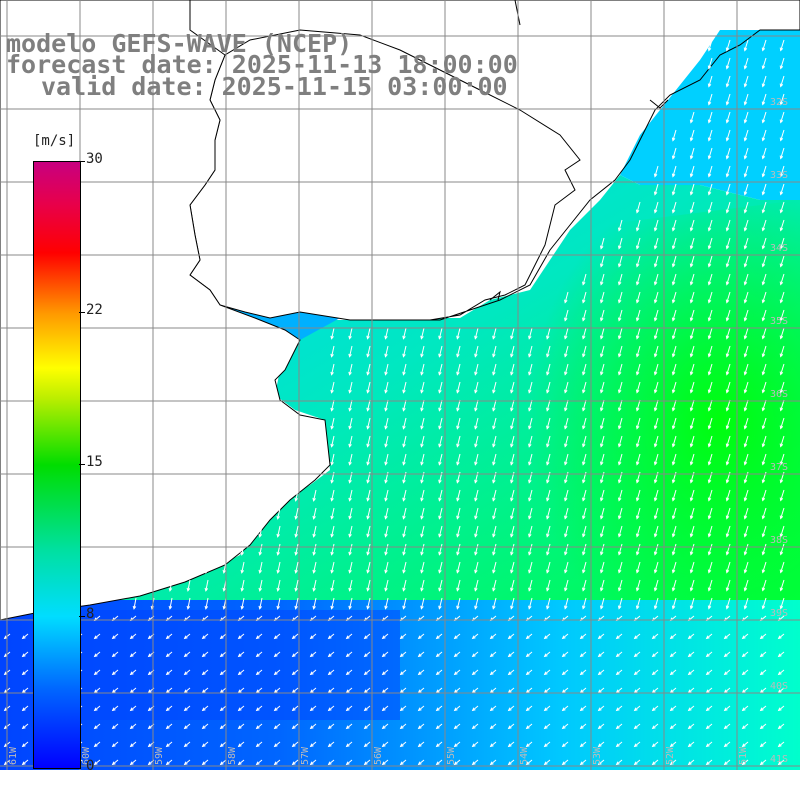  What do you see at coordinates (94, 462) in the screenshot?
I see `colorbar-tick-label: 15` at bounding box center [94, 462].